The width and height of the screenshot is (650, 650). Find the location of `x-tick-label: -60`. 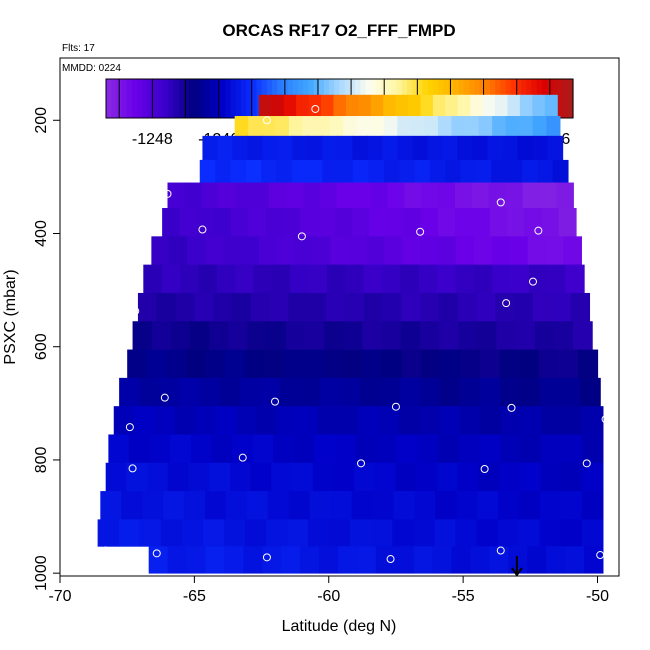

x-tick-label: -60 is located at coordinates (328, 596).